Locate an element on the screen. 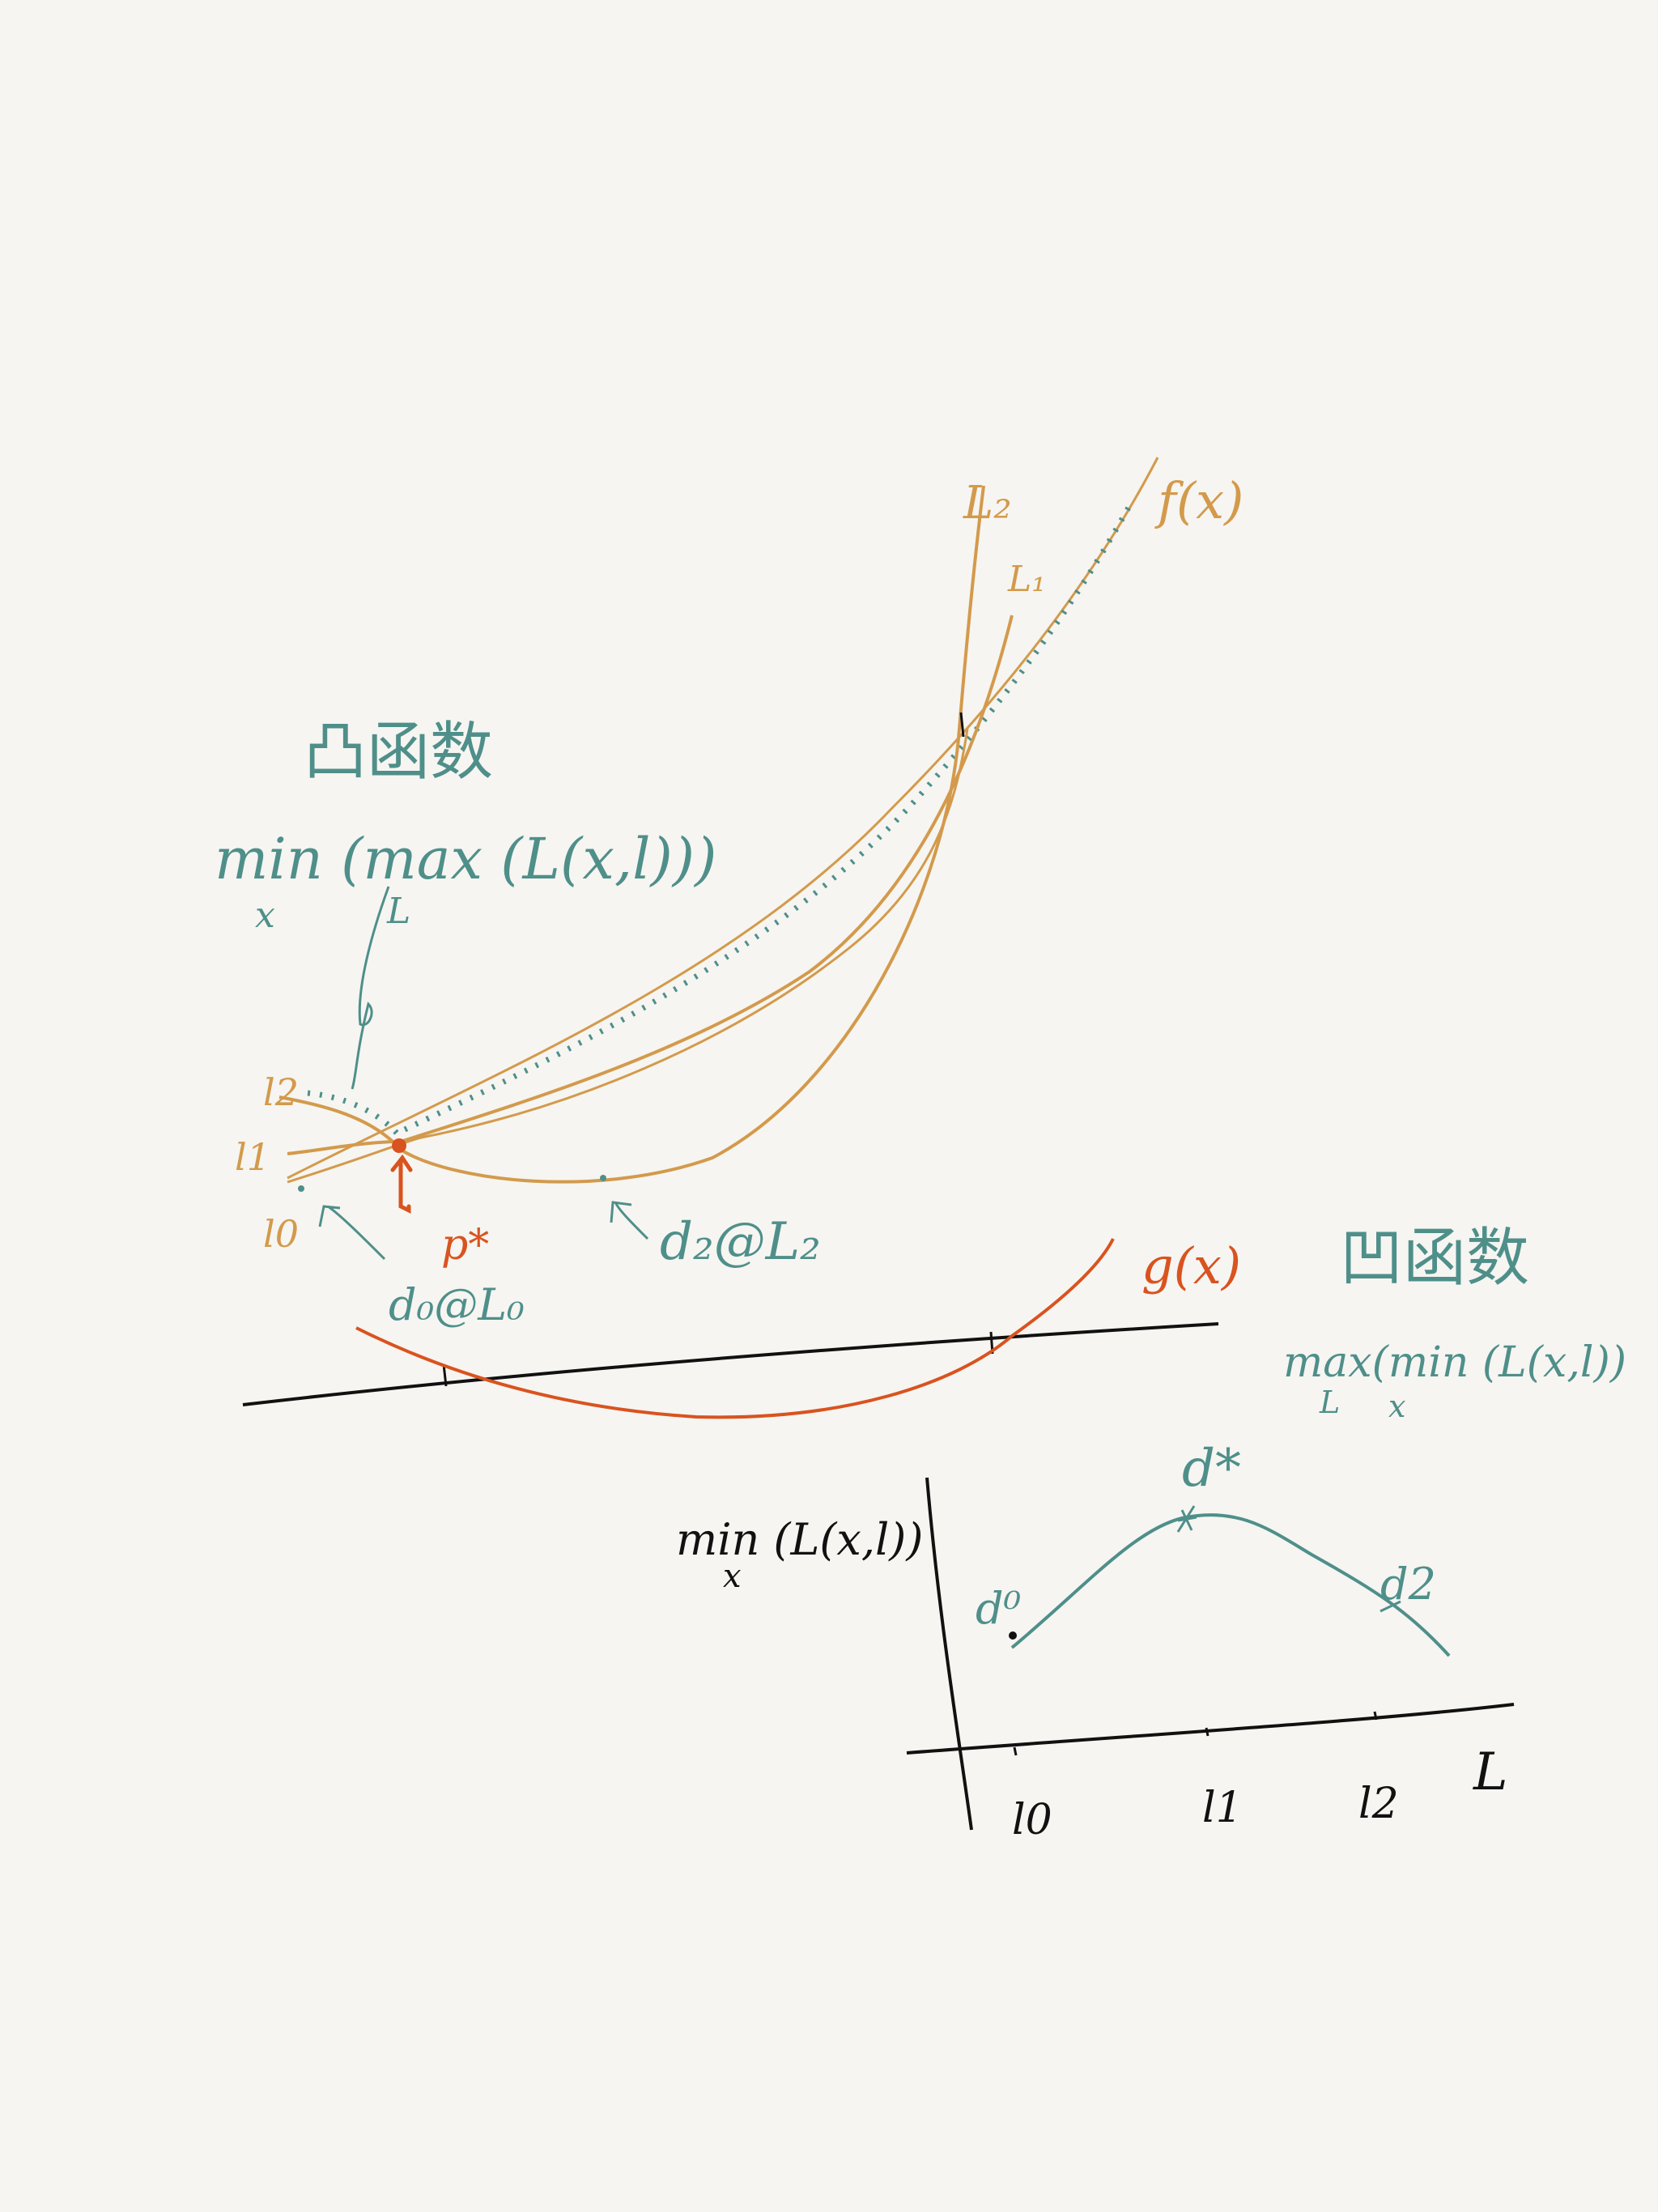 The image size is (1658, 2212). d0-point is located at coordinates (1013, 1636).